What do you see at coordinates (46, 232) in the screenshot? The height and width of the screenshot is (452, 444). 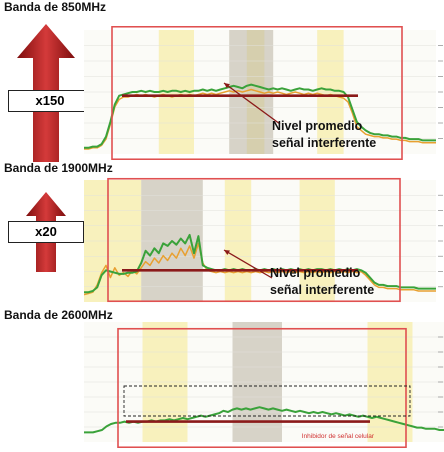 I see `multiplier-badge: x20` at bounding box center [46, 232].